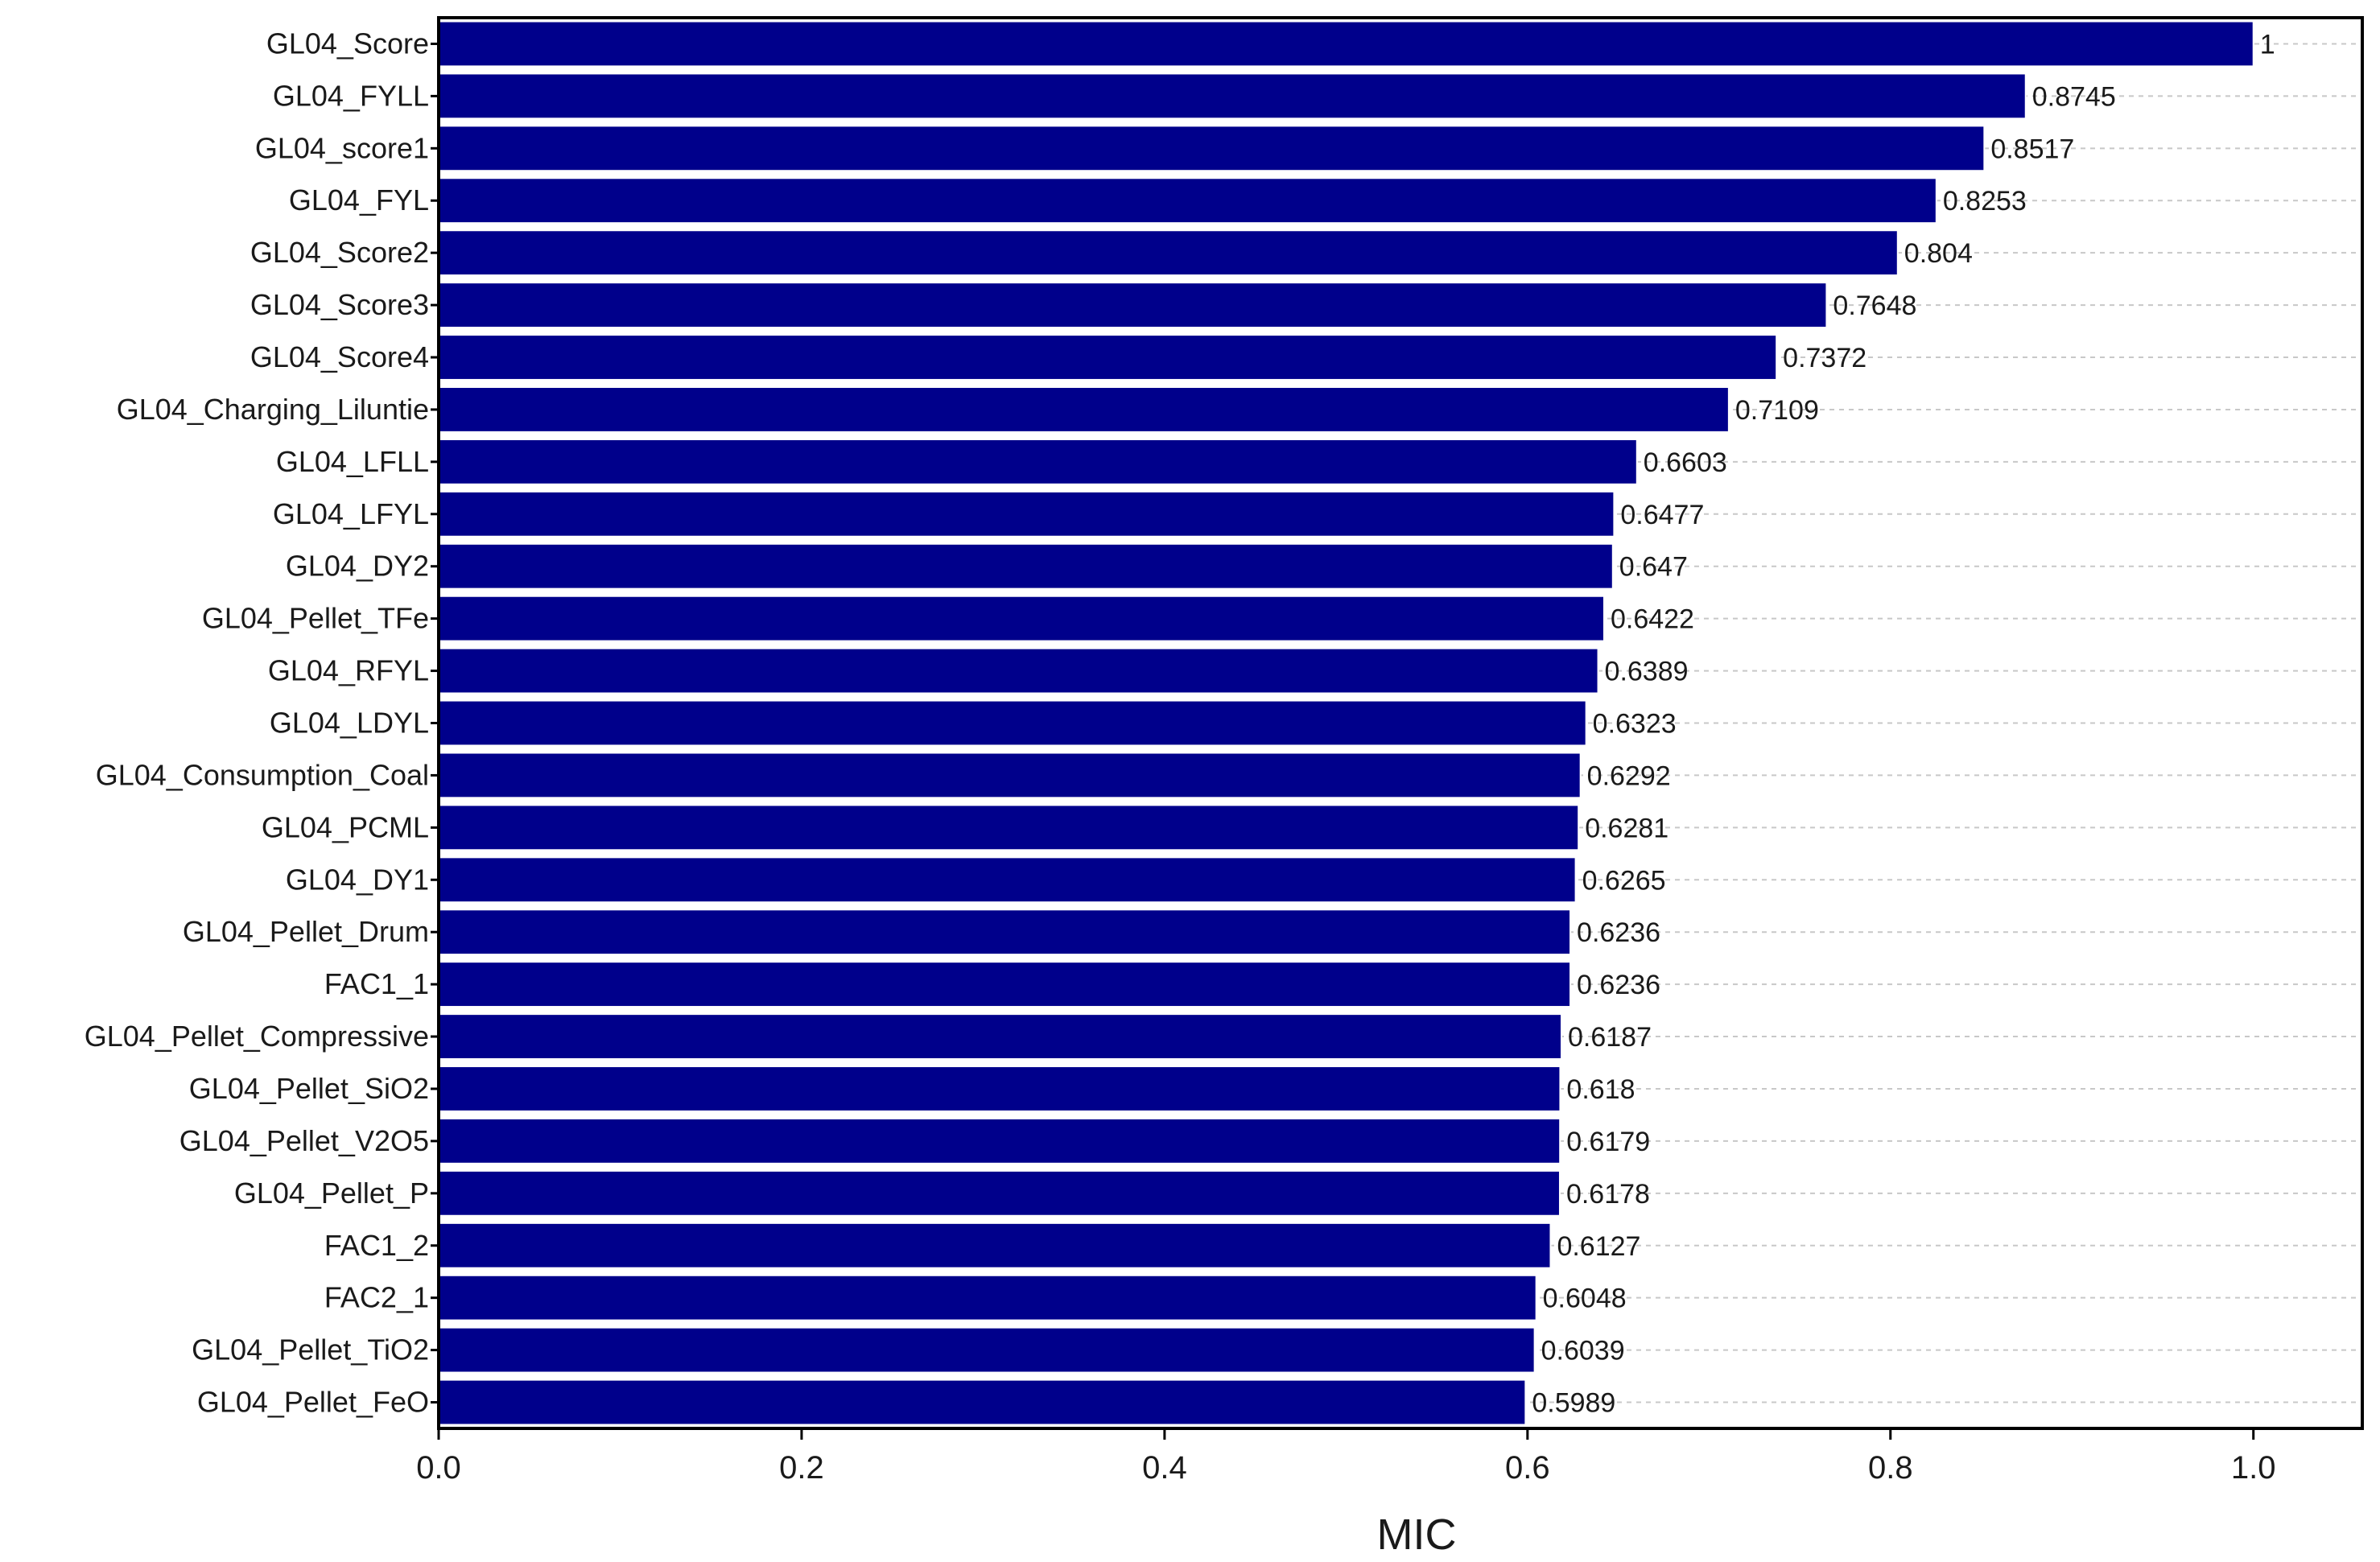 The height and width of the screenshot is (1562, 2380). What do you see at coordinates (1585, 1299) in the screenshot?
I see `data-label: 0.6048` at bounding box center [1585, 1299].